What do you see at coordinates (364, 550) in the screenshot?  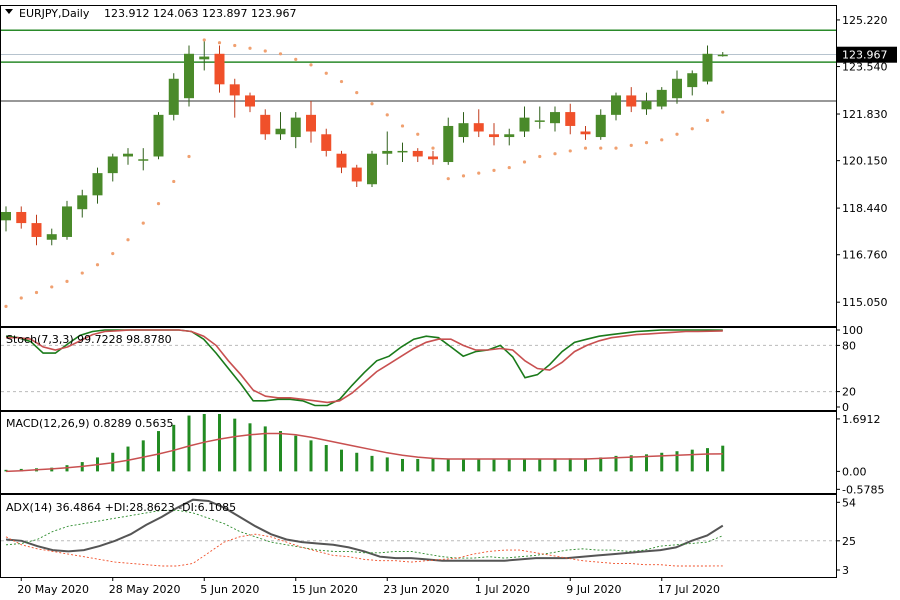 I see `adx-line-minusDI` at bounding box center [364, 550].